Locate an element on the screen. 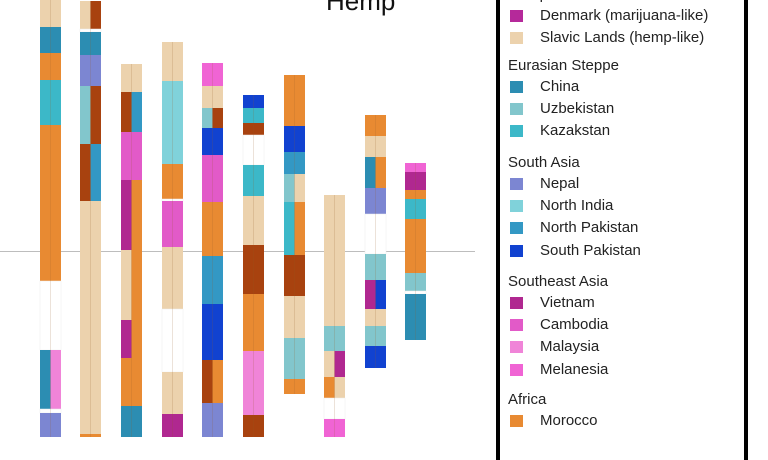 The height and width of the screenshot is (460, 768). legend-label: South Pakistan is located at coordinates (590, 250).